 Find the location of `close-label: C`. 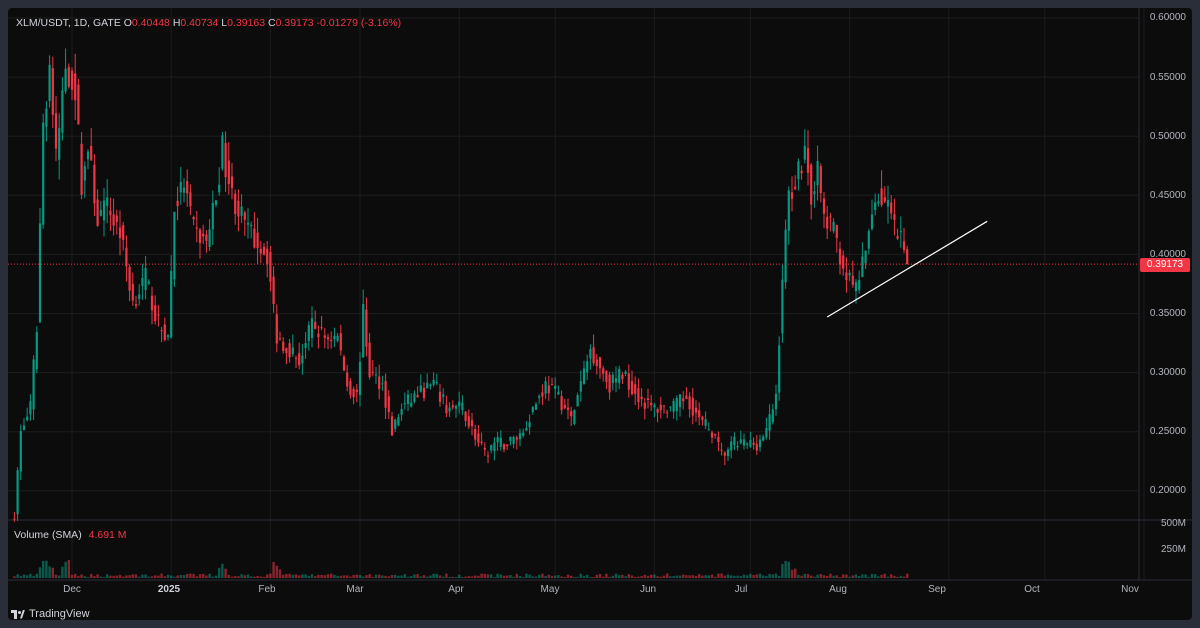

close-label: C is located at coordinates (272, 23).